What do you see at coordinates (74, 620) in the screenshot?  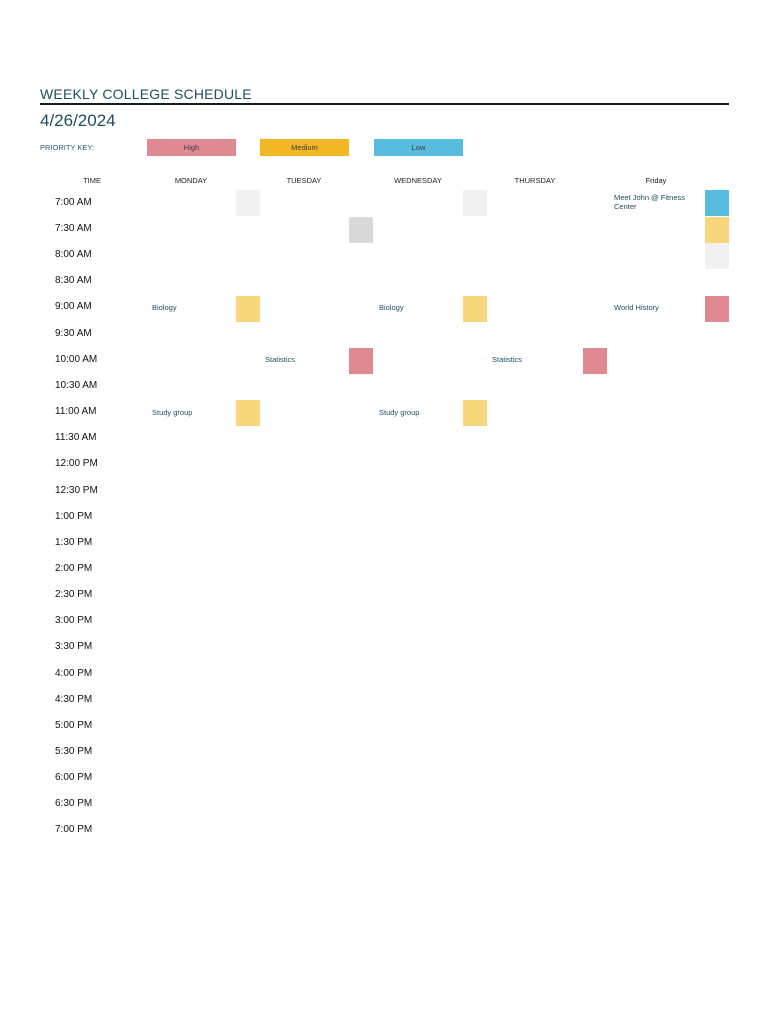 I see `time-label: 3:00 PM` at bounding box center [74, 620].